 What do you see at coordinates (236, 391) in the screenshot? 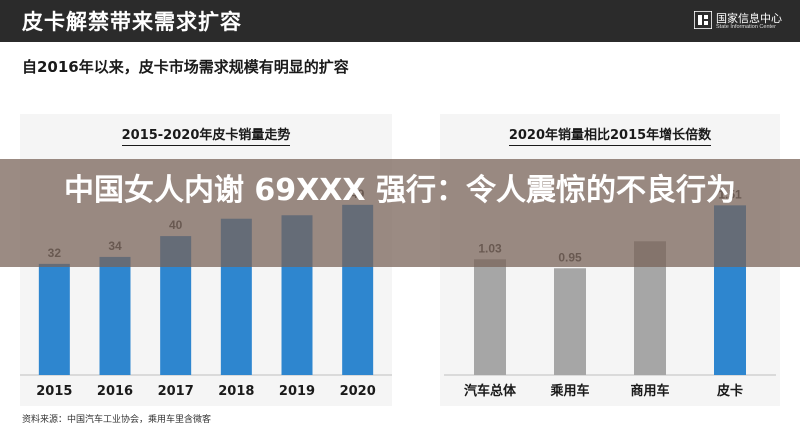
I see `x-tick-label-2018: 2018` at bounding box center [236, 391].